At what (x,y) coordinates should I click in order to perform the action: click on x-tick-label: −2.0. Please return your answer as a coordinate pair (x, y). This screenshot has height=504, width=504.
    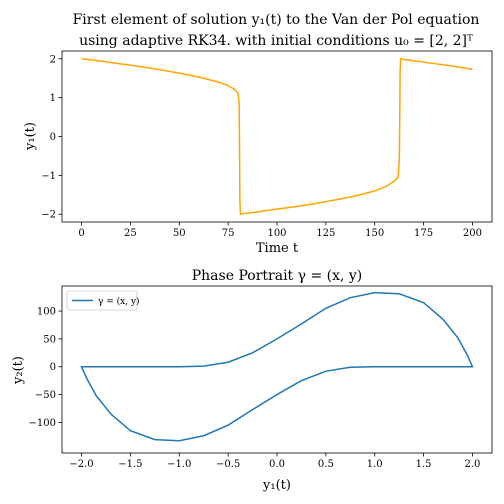
    Looking at the image, I should click on (81, 464).